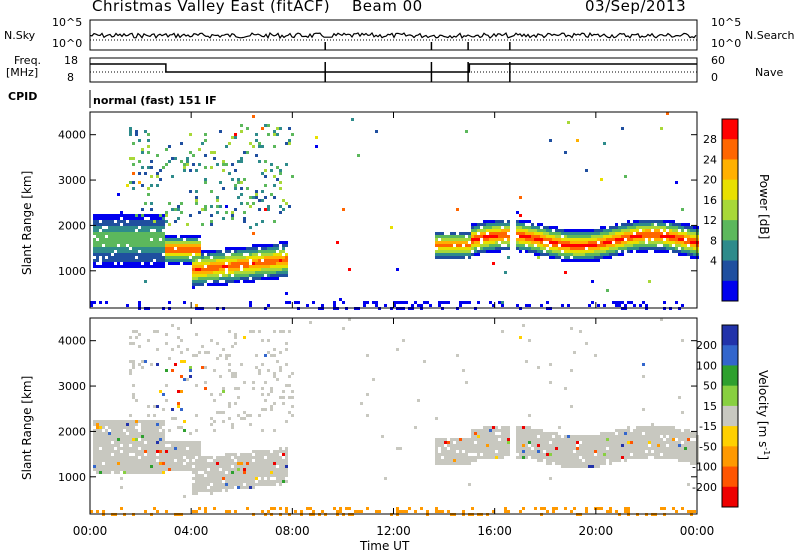 Image resolution: width=800 pixels, height=554 pixels. Describe the element at coordinates (710, 406) in the screenshot. I see `colorbar-tick-label: 15` at that location.